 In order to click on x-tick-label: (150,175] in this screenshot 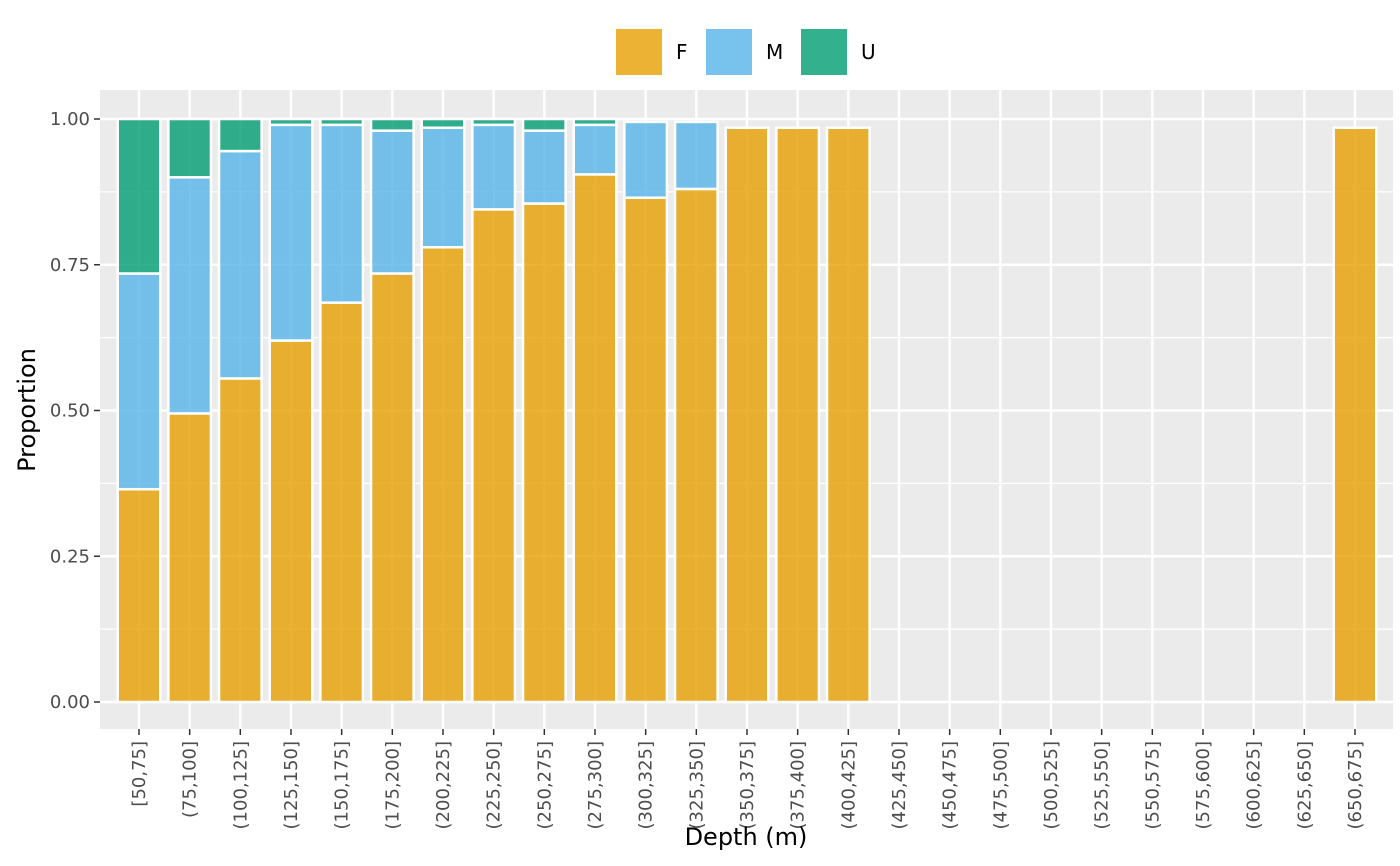, I will do `click(342, 785)`.